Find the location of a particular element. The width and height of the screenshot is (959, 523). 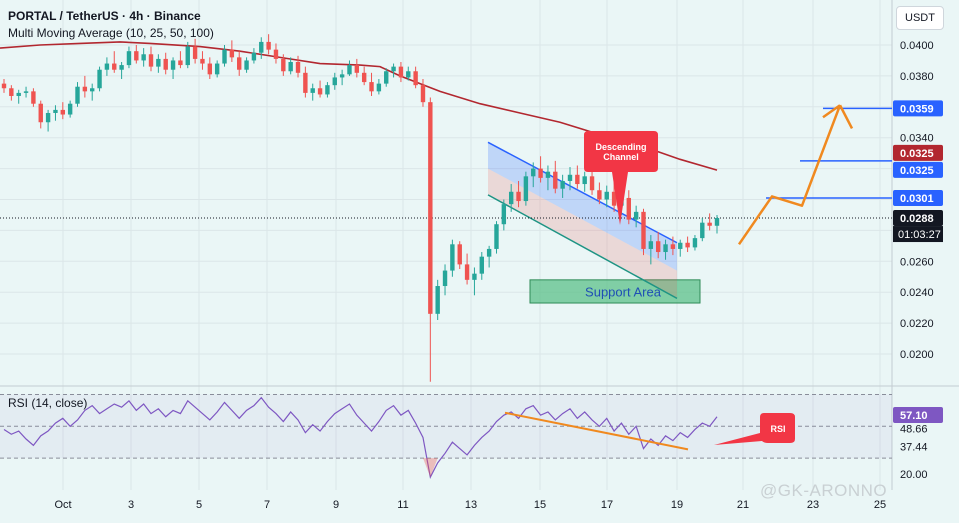

rsi-callout: RSI is located at coordinates (754, 429).